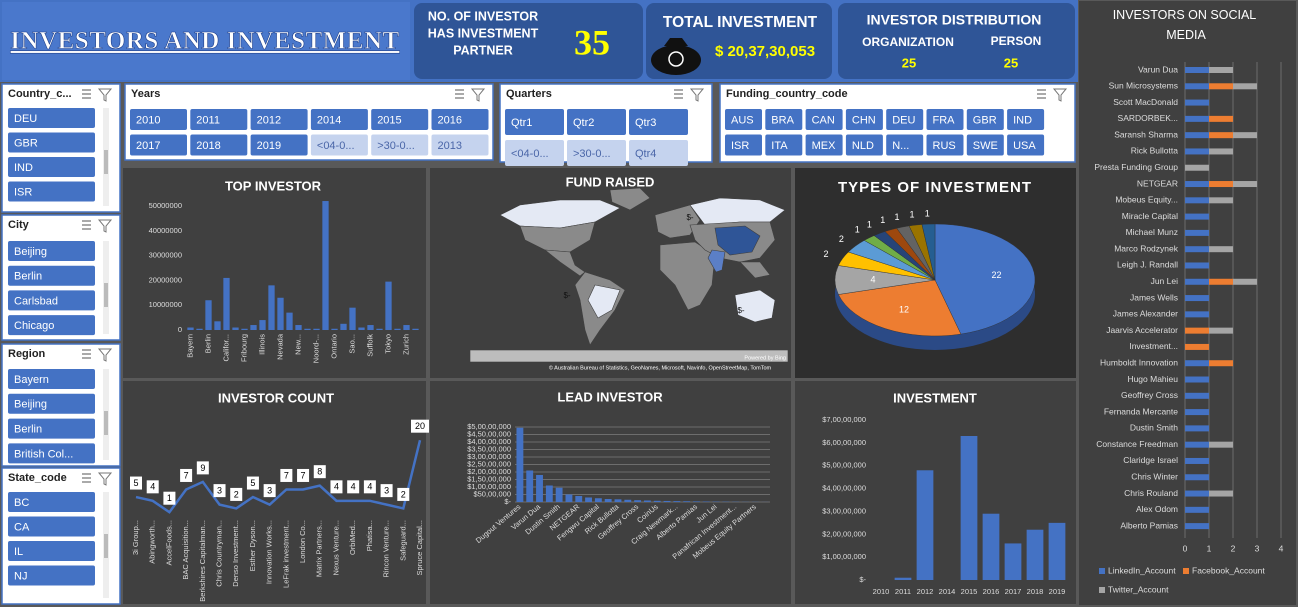 This screenshot has width=1298, height=607. I want to click on slicer-item-label: Qtr2, so click(583, 123).